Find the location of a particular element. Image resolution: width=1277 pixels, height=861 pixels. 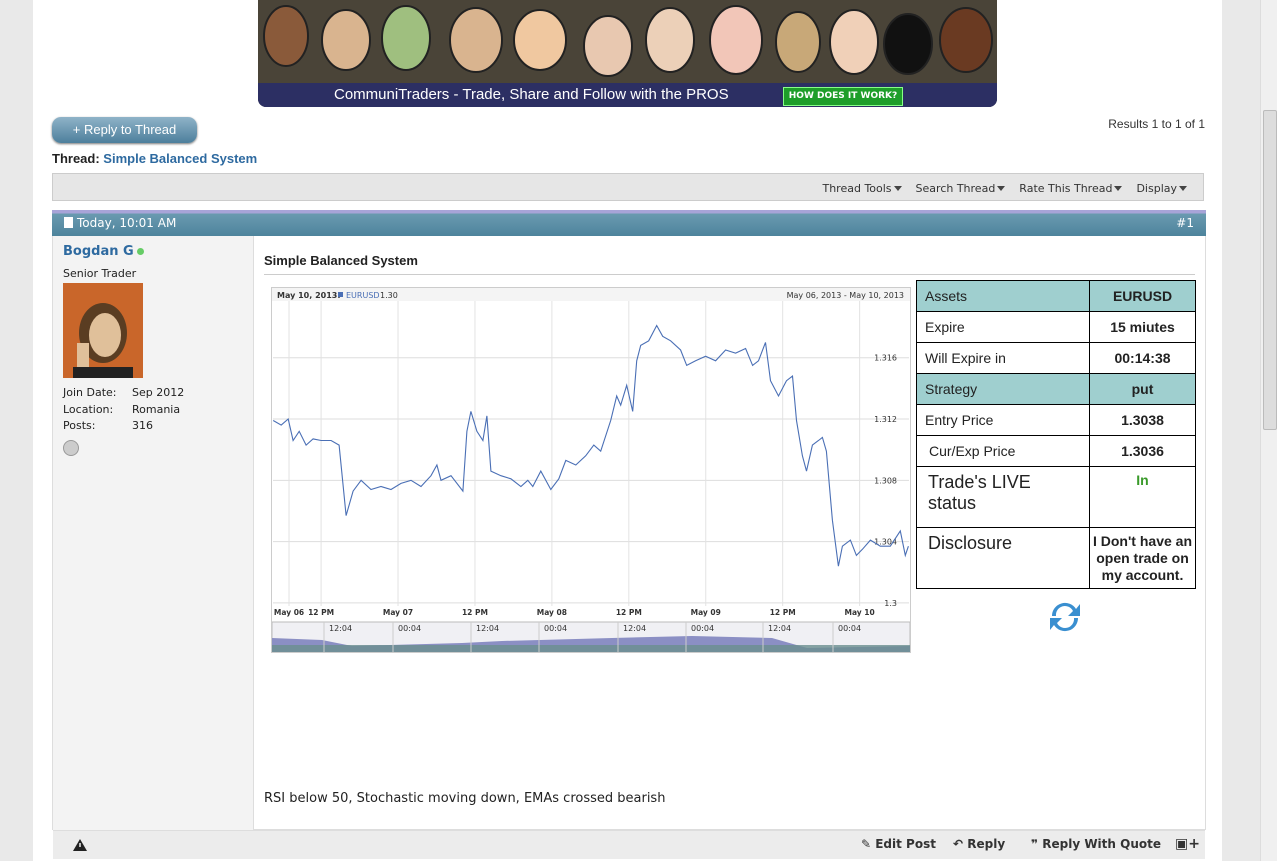

refresh-icon is located at coordinates (1065, 617).